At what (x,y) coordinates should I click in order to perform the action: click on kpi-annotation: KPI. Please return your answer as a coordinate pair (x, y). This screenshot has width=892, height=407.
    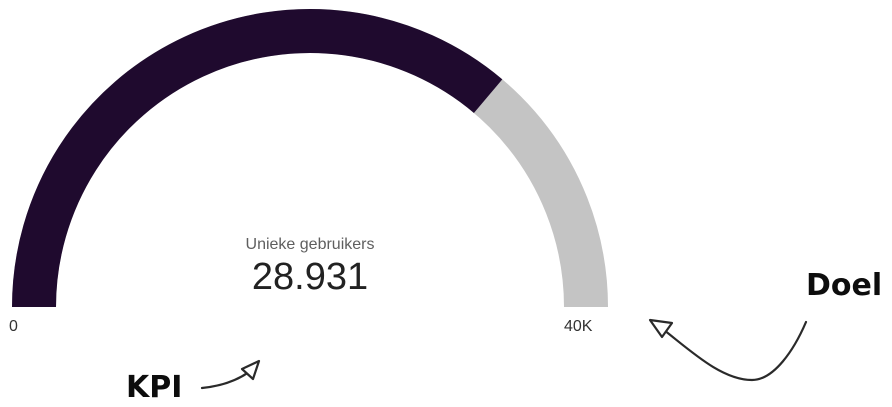
    Looking at the image, I should click on (154, 387).